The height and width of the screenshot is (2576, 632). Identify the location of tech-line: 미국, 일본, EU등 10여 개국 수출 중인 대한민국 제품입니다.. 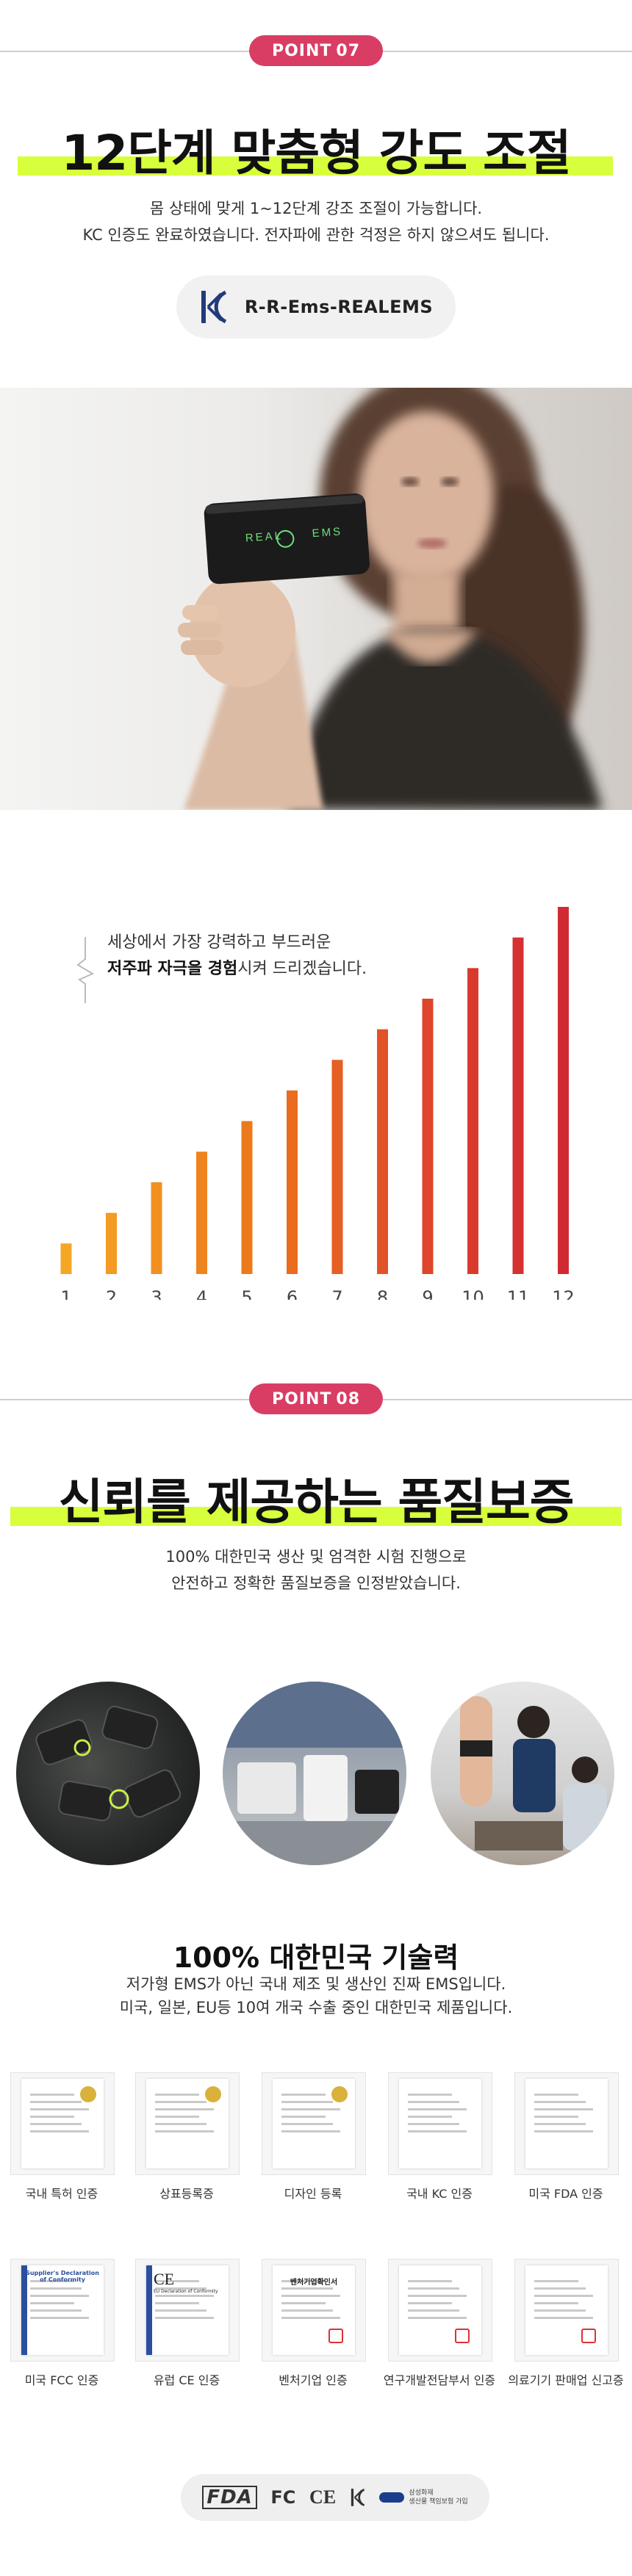
(316, 2007).